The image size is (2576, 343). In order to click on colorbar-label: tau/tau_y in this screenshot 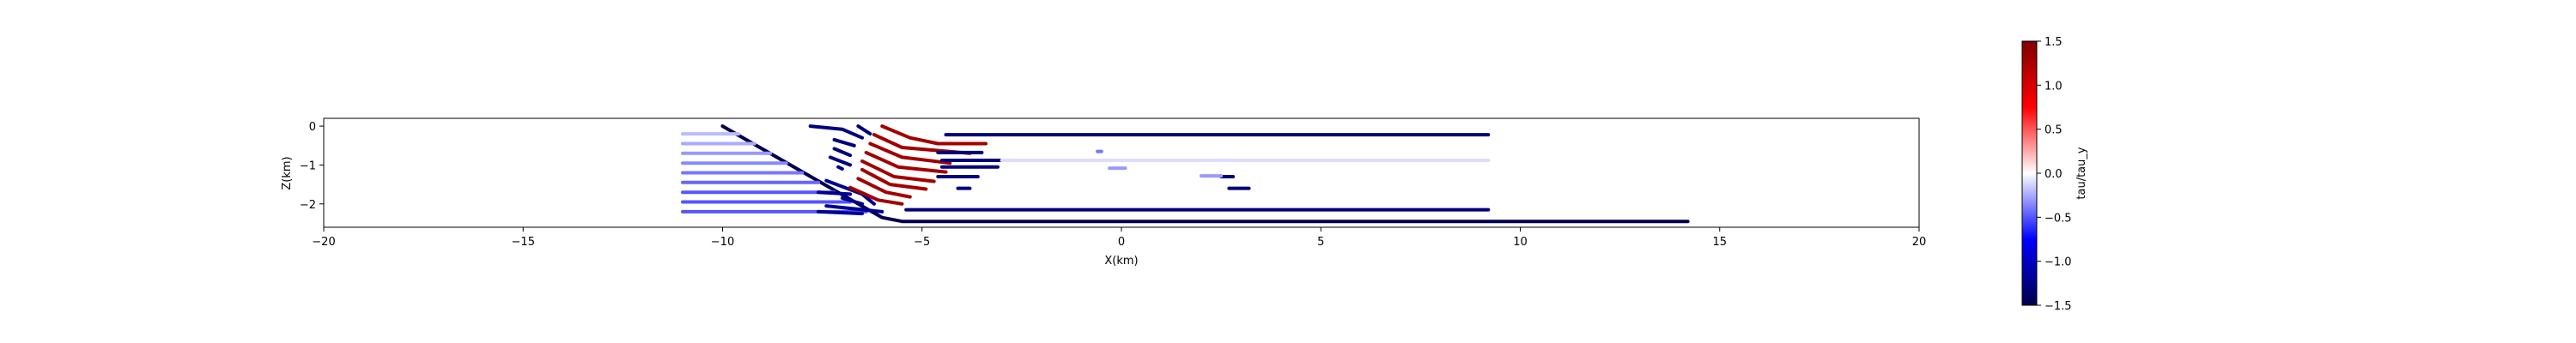, I will do `click(2082, 173)`.